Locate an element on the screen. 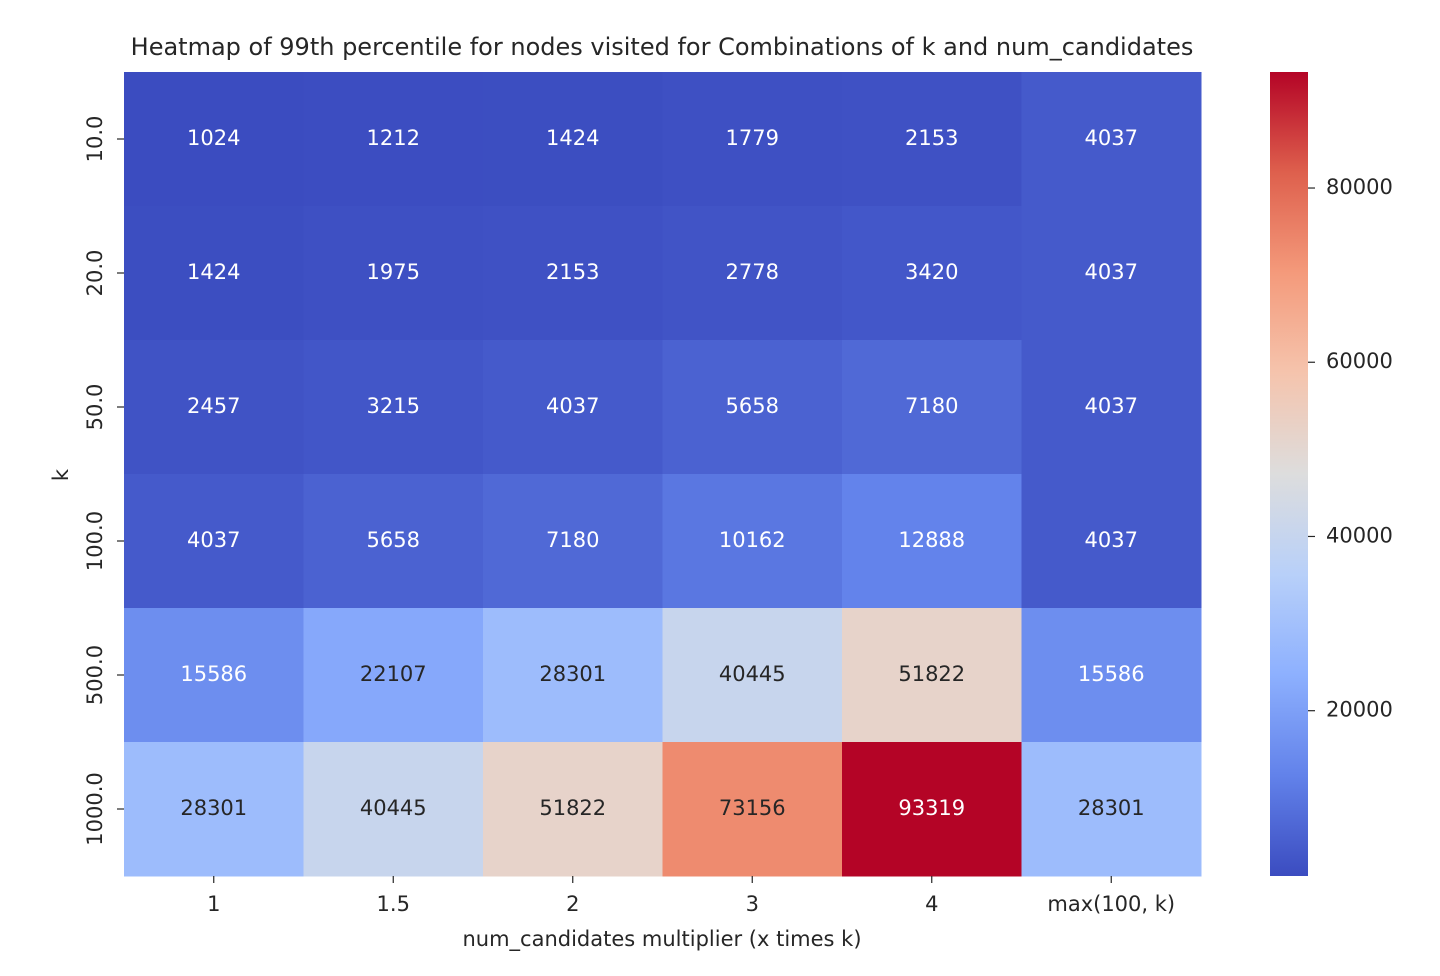 The width and height of the screenshot is (1440, 976). cell-label: 3420 is located at coordinates (931, 272).